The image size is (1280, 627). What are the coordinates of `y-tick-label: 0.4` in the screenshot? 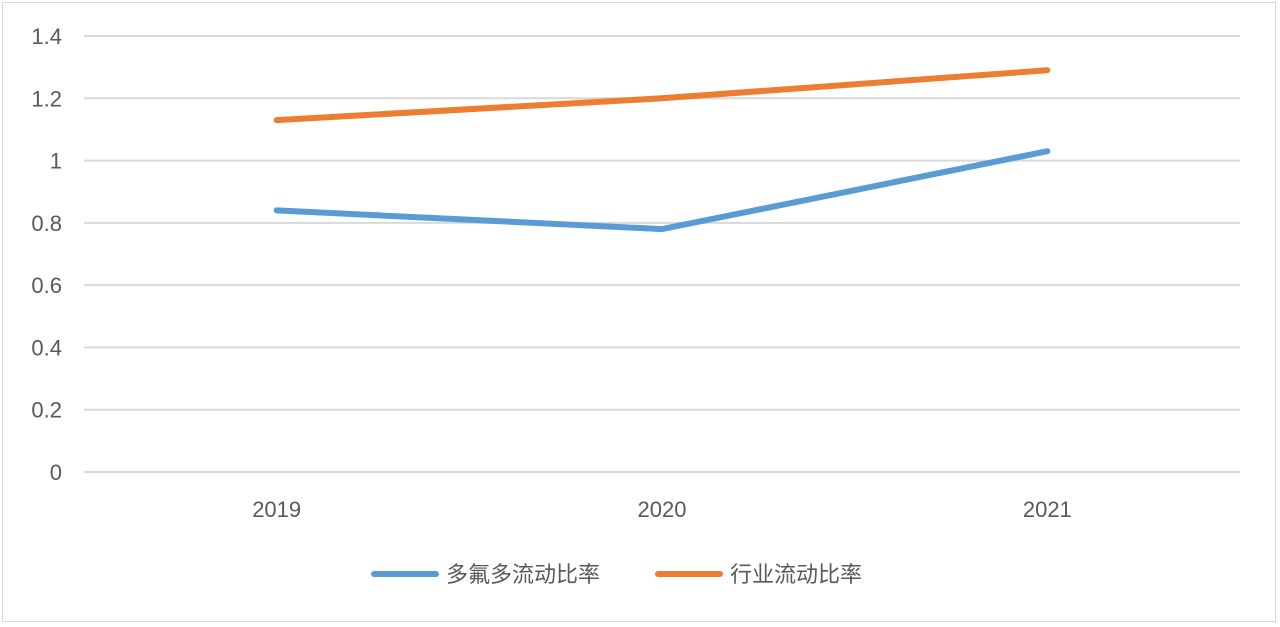 It's located at (46, 347).